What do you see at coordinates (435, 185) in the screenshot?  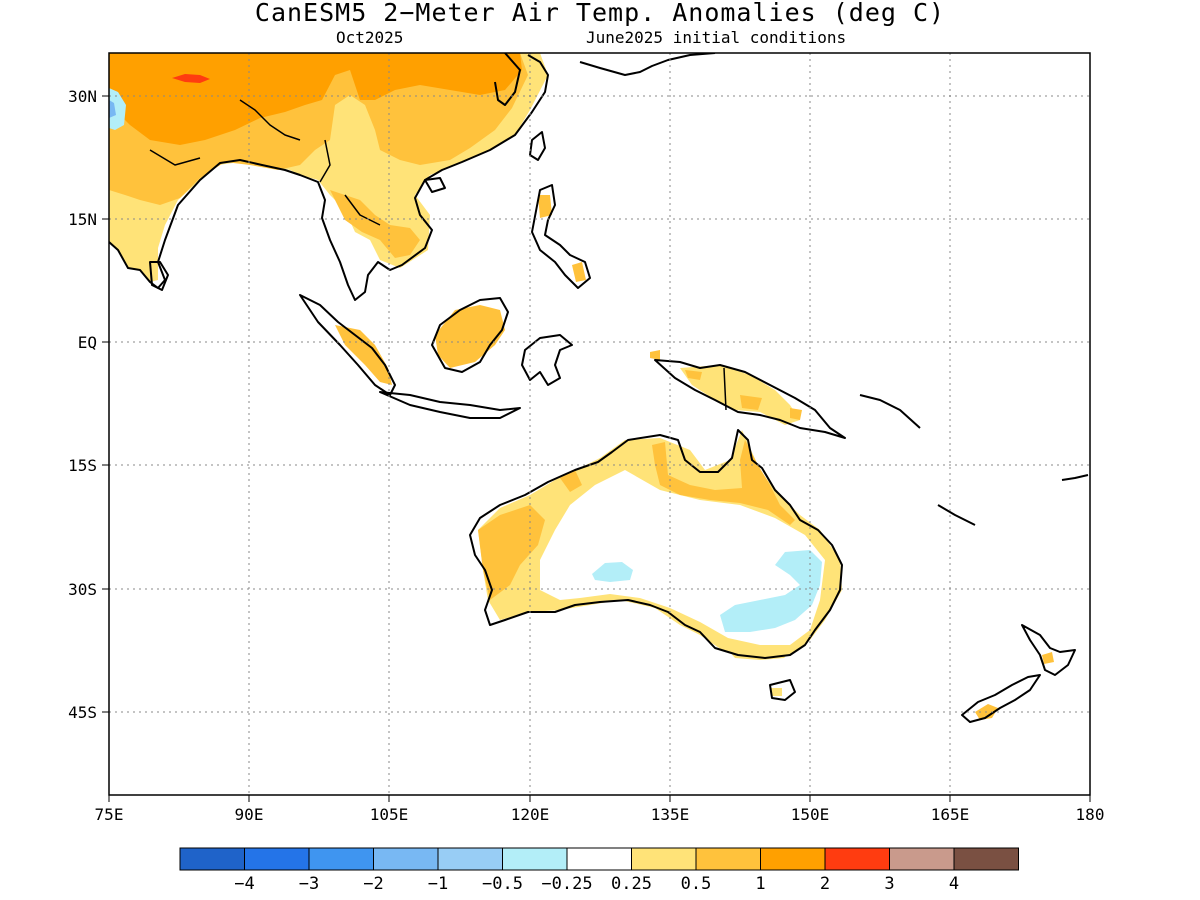 I see `coast-hainan` at bounding box center [435, 185].